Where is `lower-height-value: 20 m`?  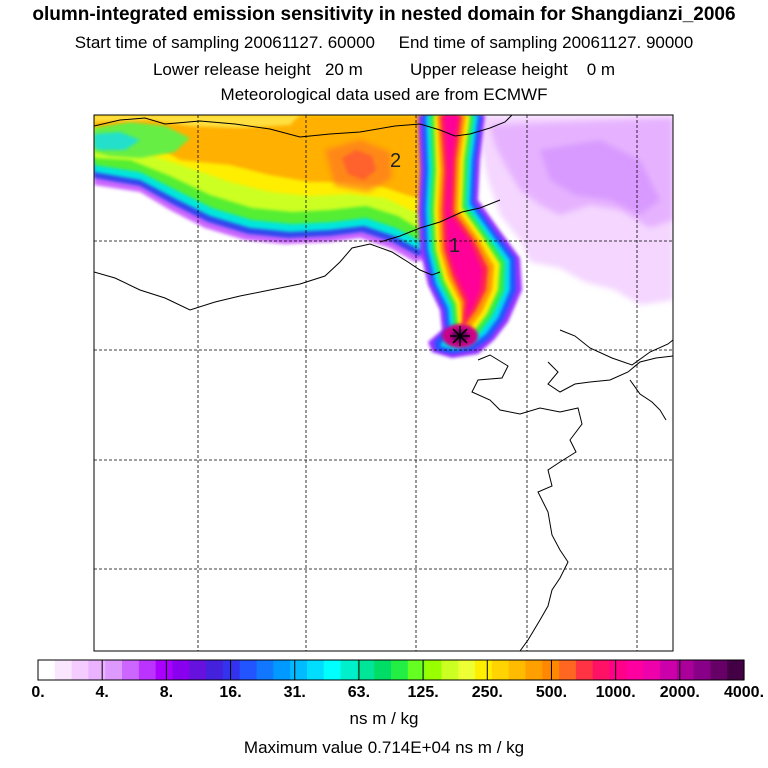
lower-height-value: 20 m is located at coordinates (343, 69).